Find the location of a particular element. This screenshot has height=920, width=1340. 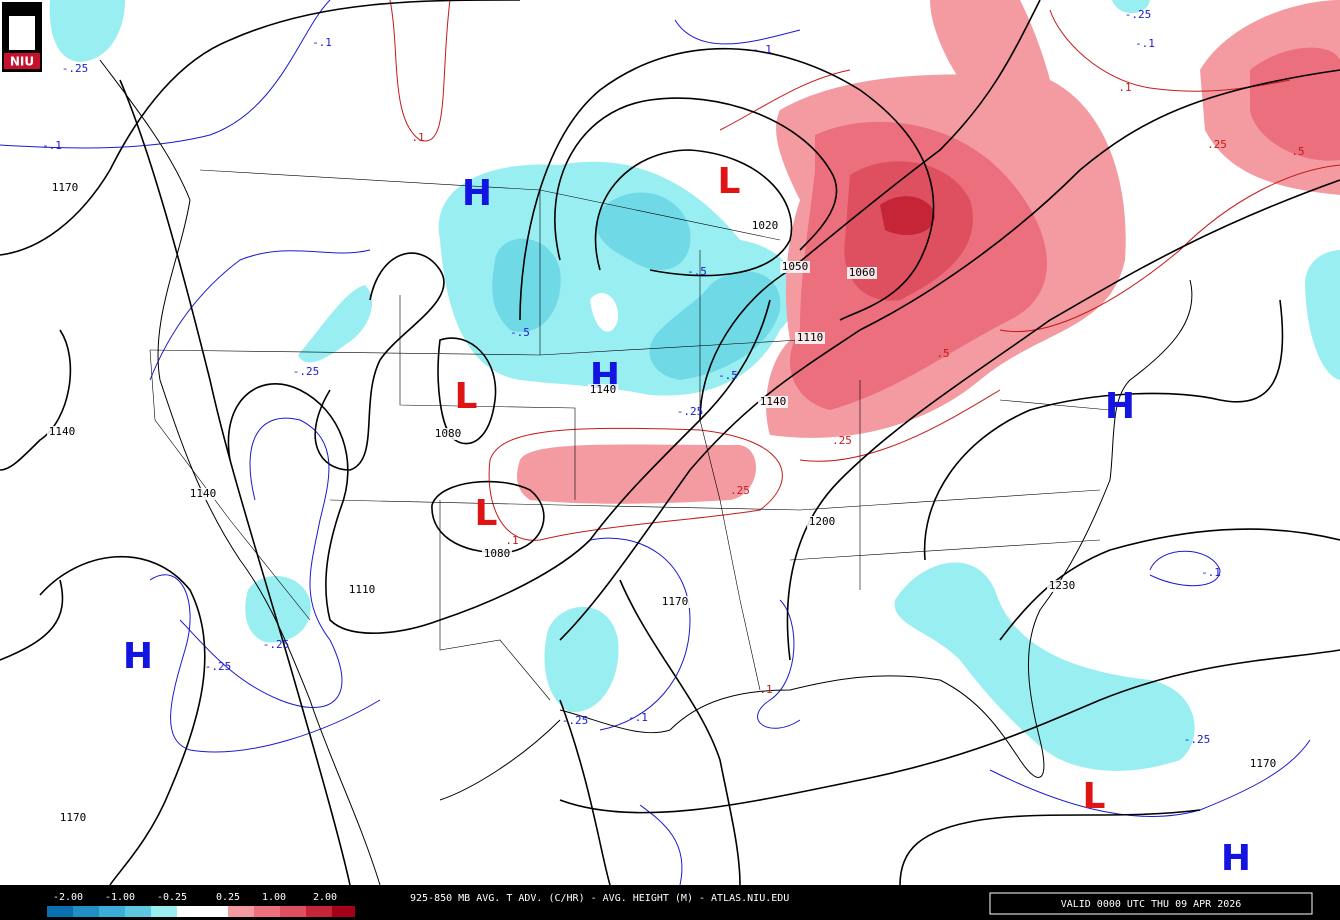

color-bar-label: -0.25 is located at coordinates (172, 897).